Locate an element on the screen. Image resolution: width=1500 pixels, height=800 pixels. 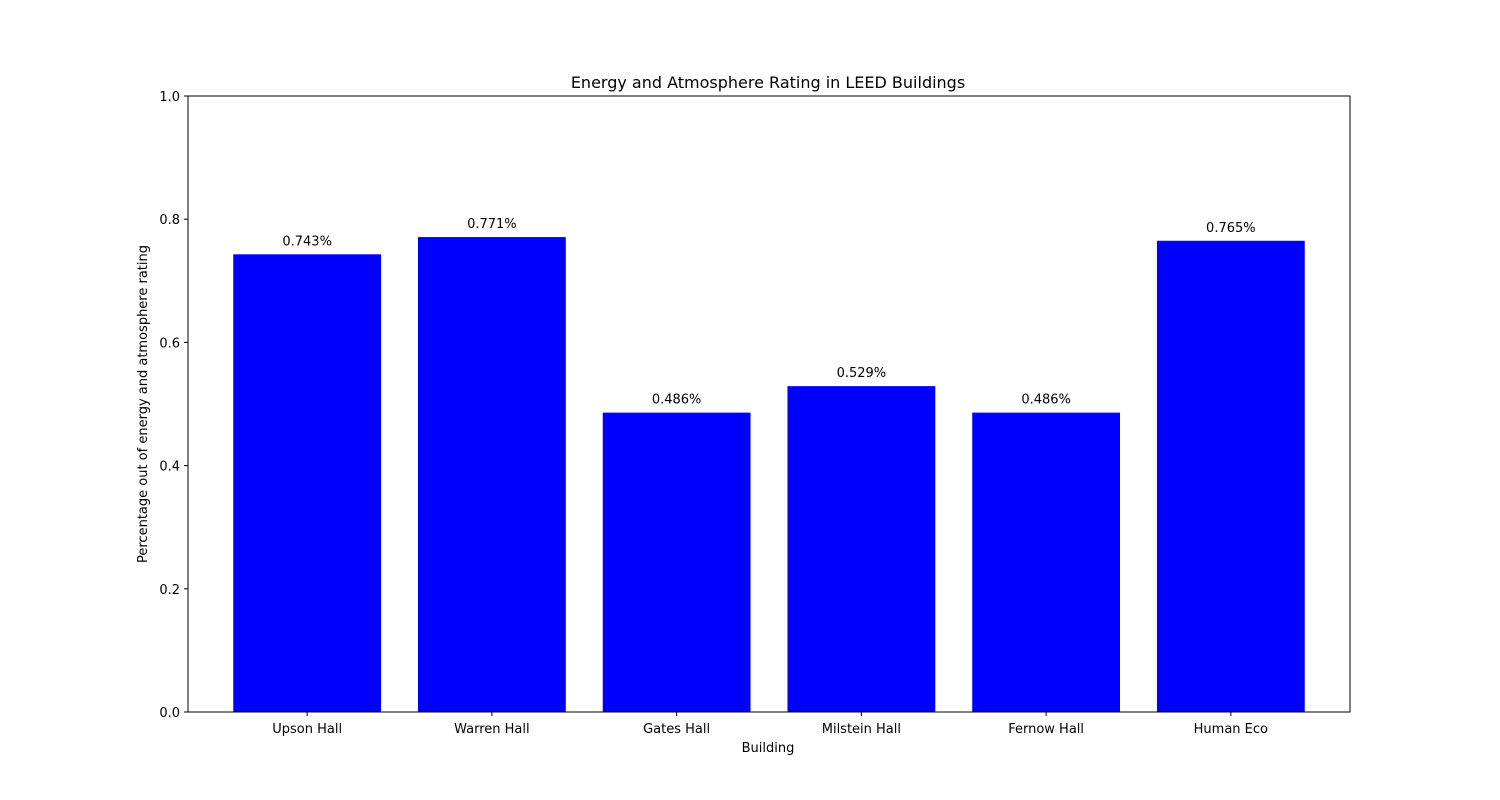
x-tick-label: Gates Hall is located at coordinates (676, 729).